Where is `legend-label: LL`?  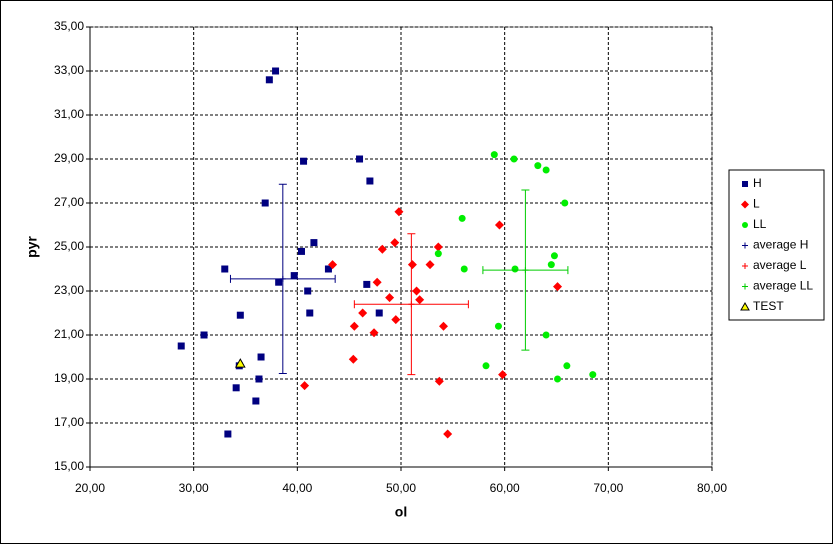
legend-label: LL is located at coordinates (760, 224).